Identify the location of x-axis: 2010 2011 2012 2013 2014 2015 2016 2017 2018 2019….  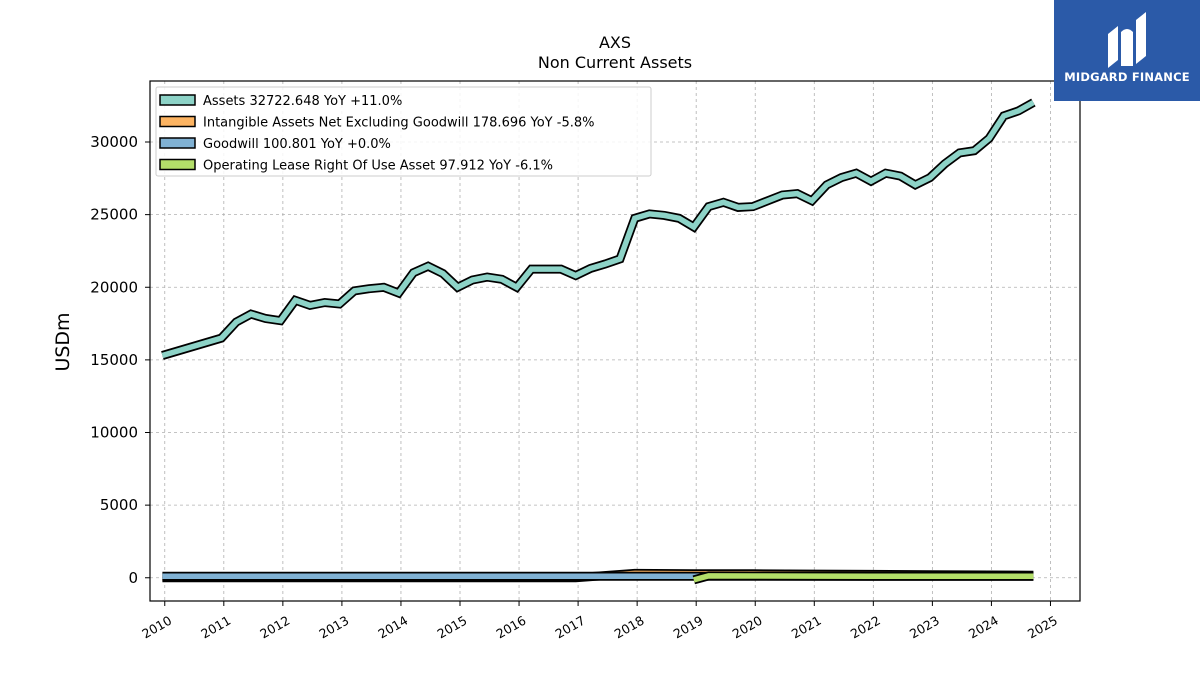
(599, 621).